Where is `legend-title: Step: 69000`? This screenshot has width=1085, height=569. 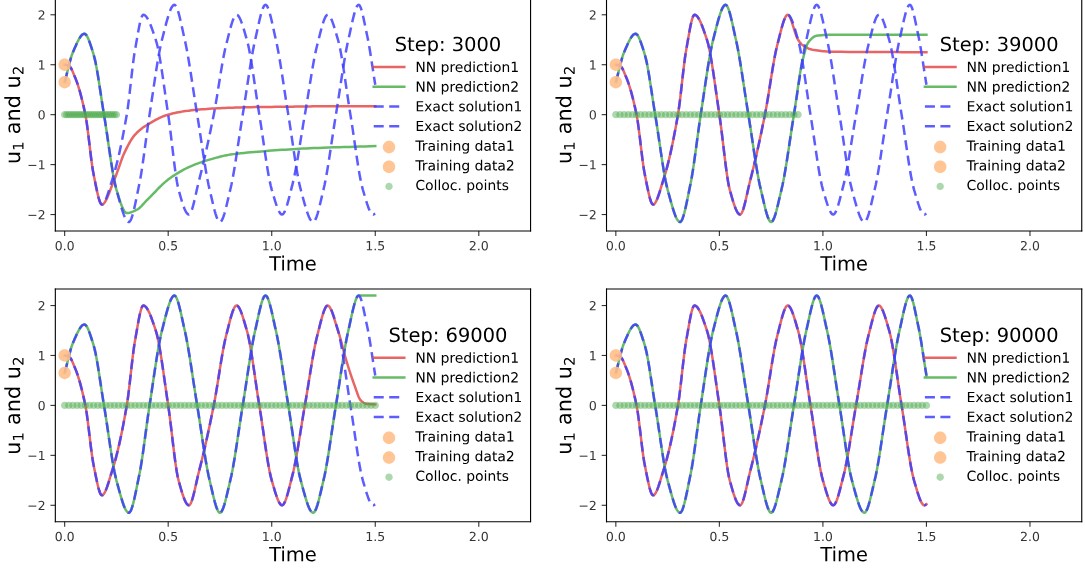
legend-title: Step: 69000 is located at coordinates (448, 336).